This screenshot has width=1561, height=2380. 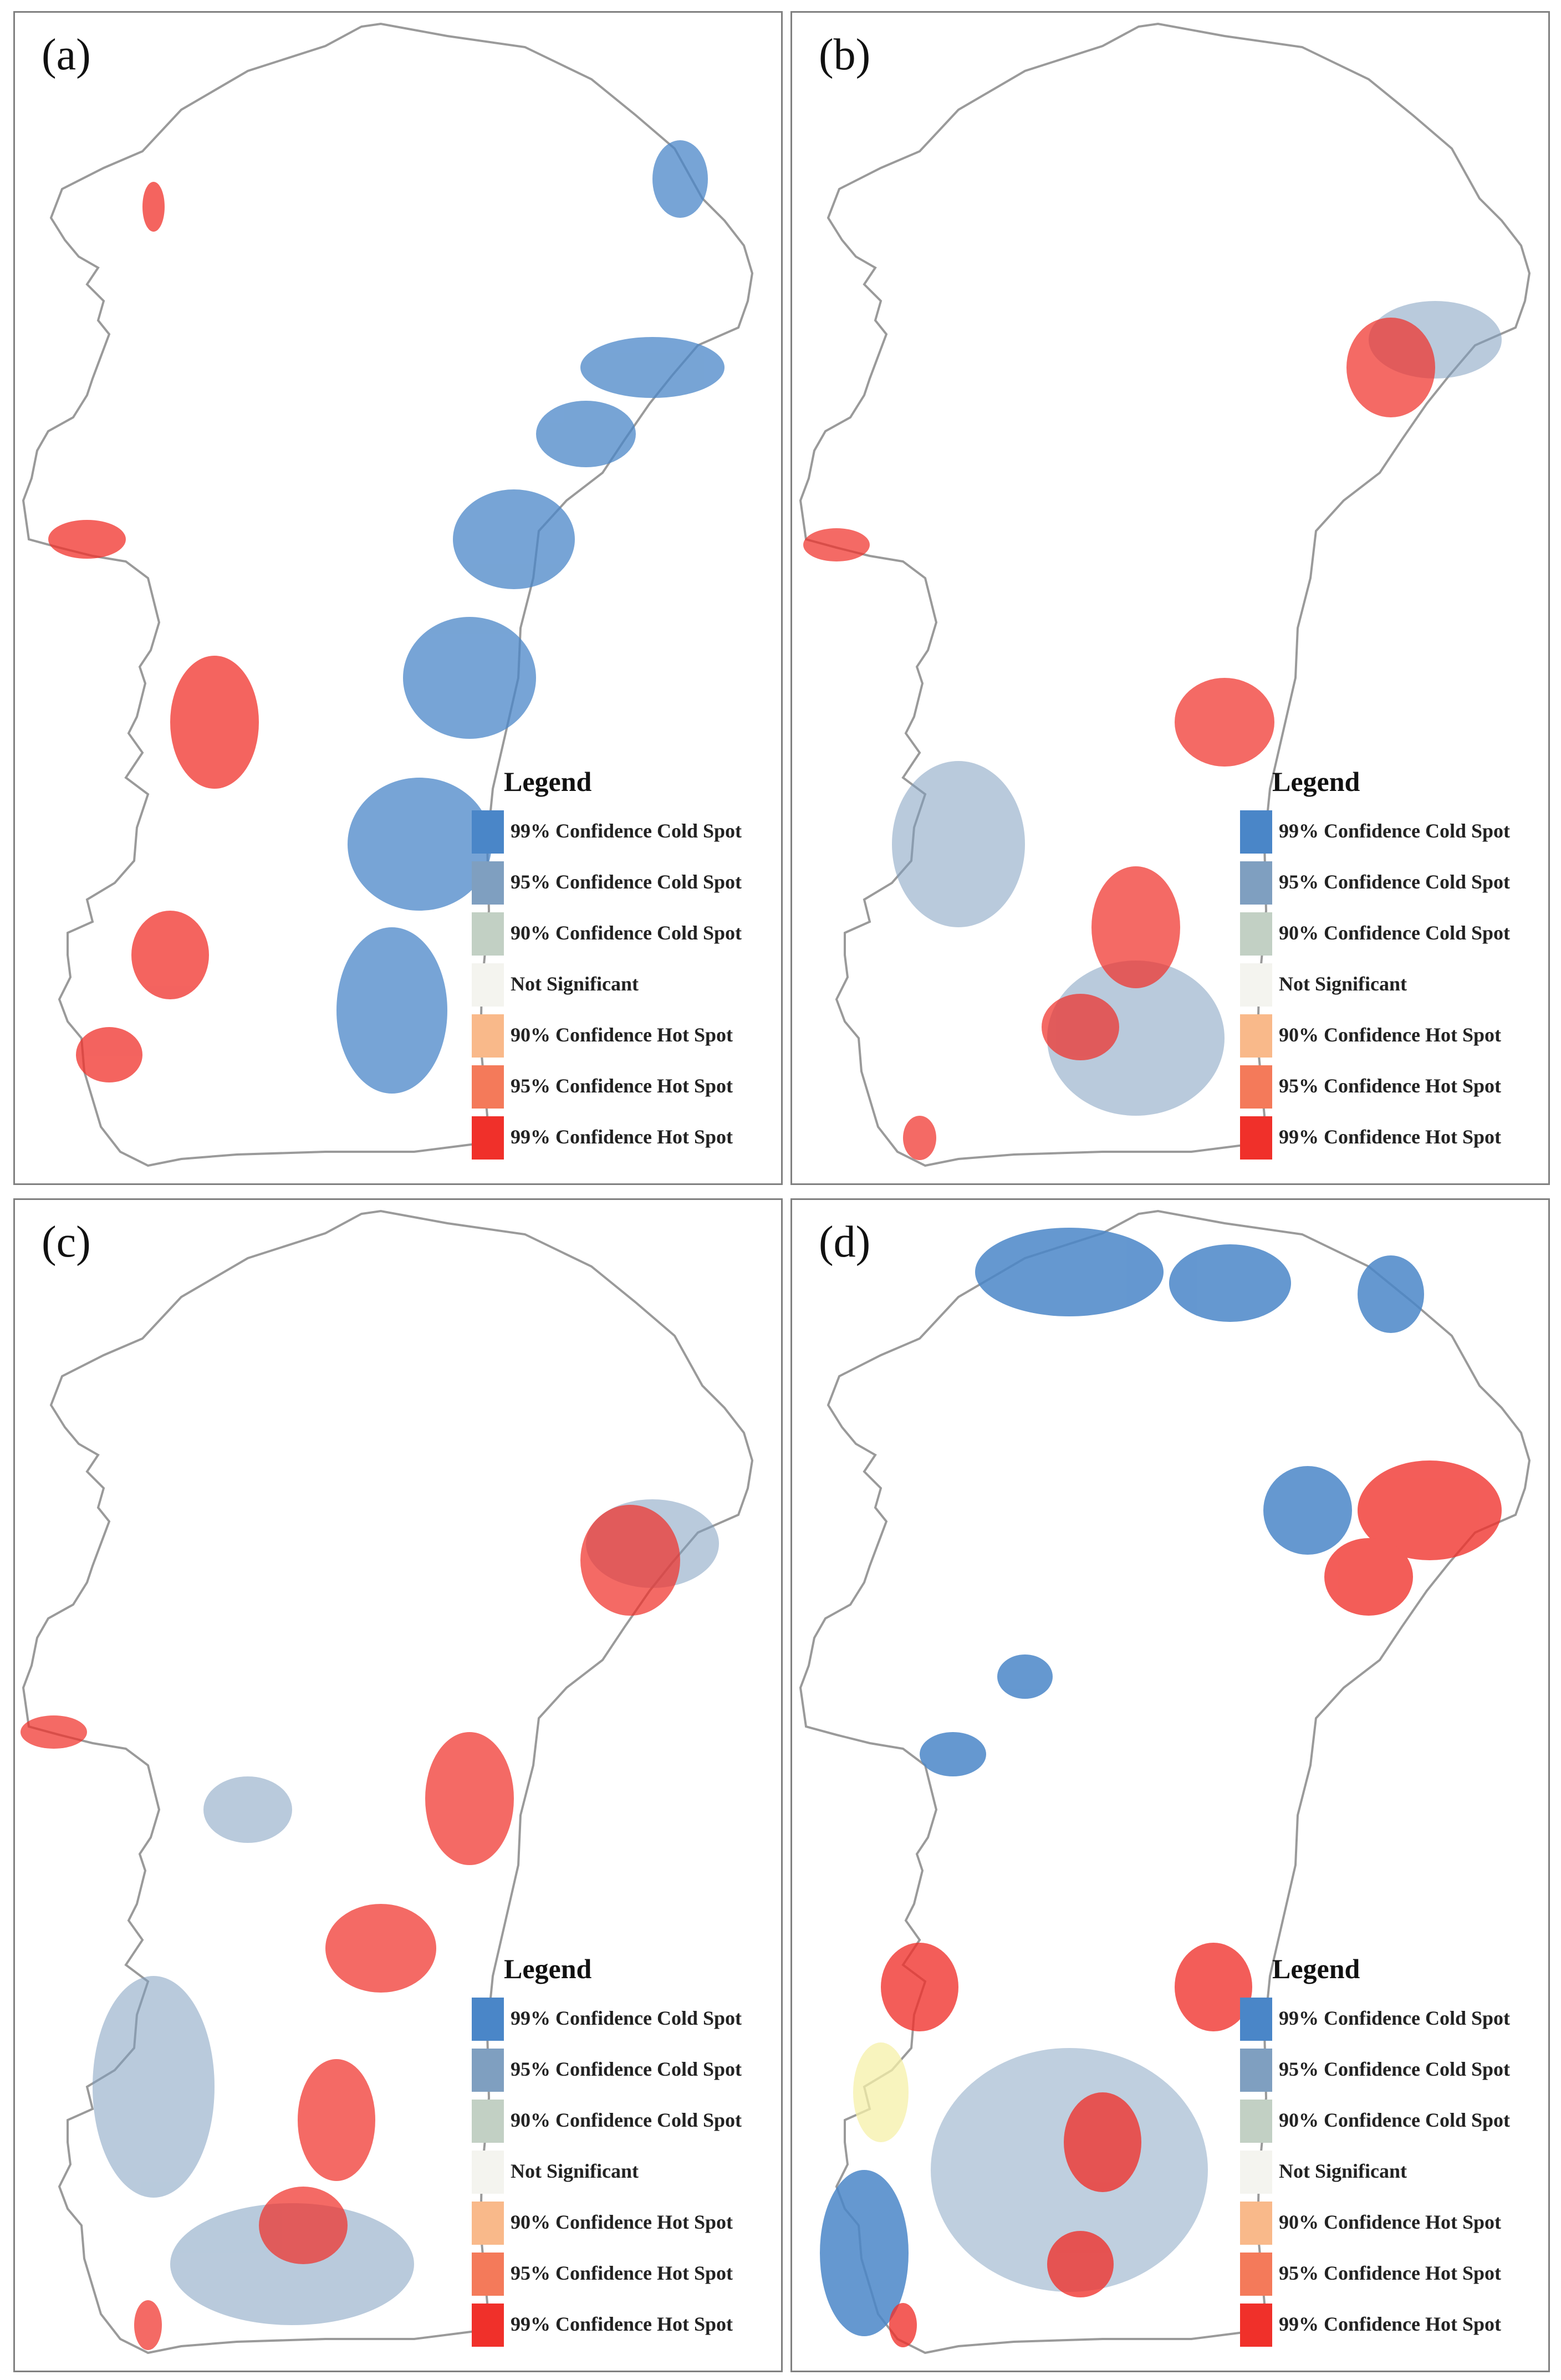 What do you see at coordinates (66, 1242) in the screenshot?
I see `panel-label: (c)` at bounding box center [66, 1242].